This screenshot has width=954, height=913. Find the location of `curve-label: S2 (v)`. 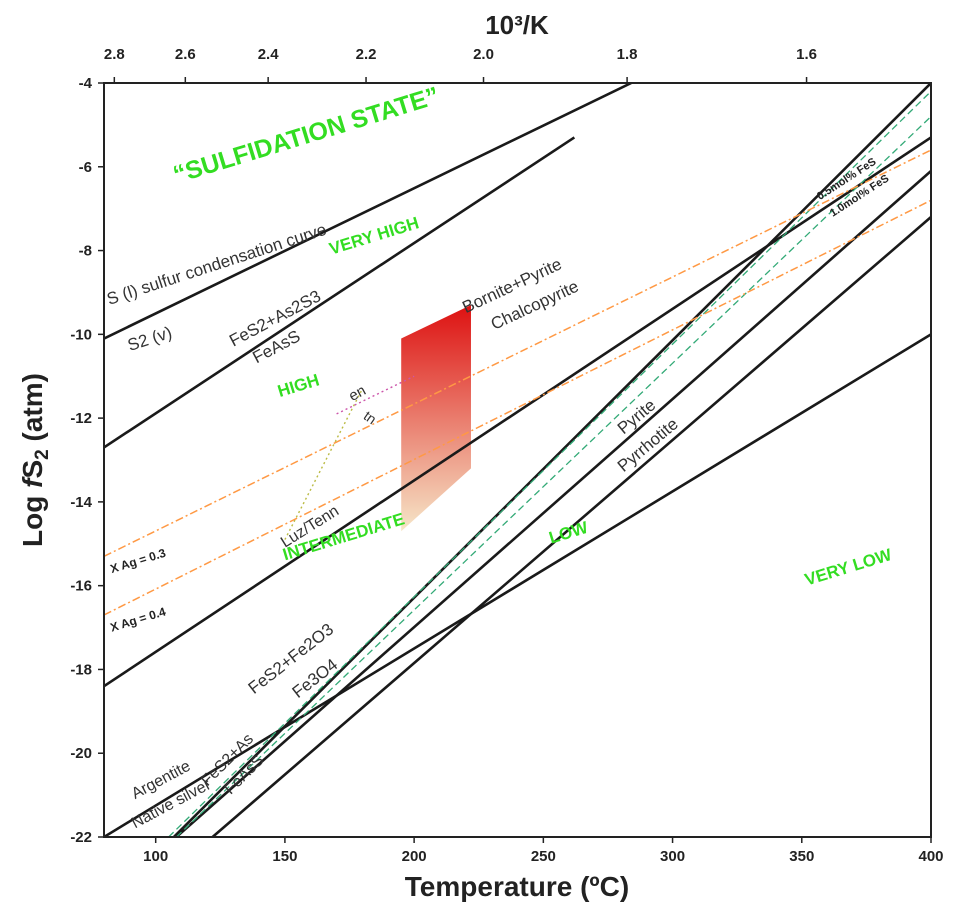

curve-label: S2 (v) is located at coordinates (149, 339).